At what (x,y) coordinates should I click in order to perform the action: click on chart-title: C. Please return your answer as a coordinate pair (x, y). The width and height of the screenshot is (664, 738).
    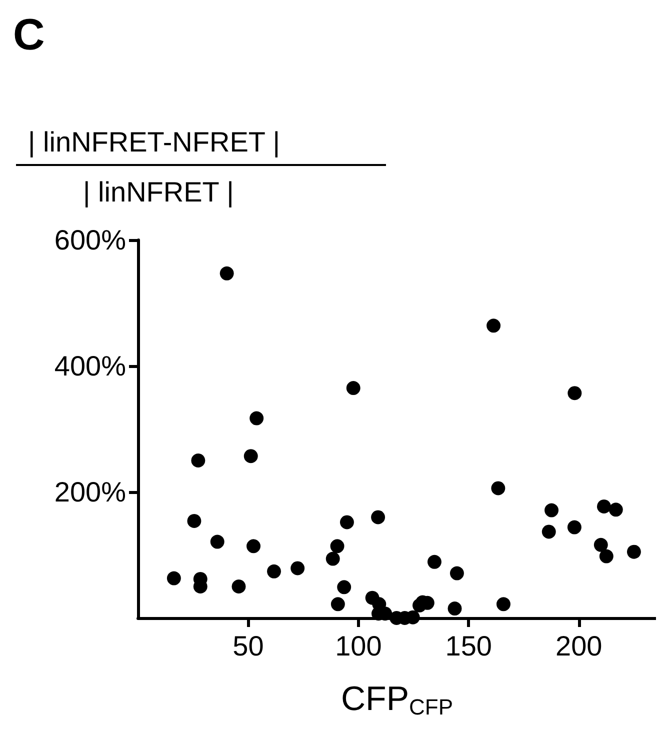
    Looking at the image, I should click on (29, 35).